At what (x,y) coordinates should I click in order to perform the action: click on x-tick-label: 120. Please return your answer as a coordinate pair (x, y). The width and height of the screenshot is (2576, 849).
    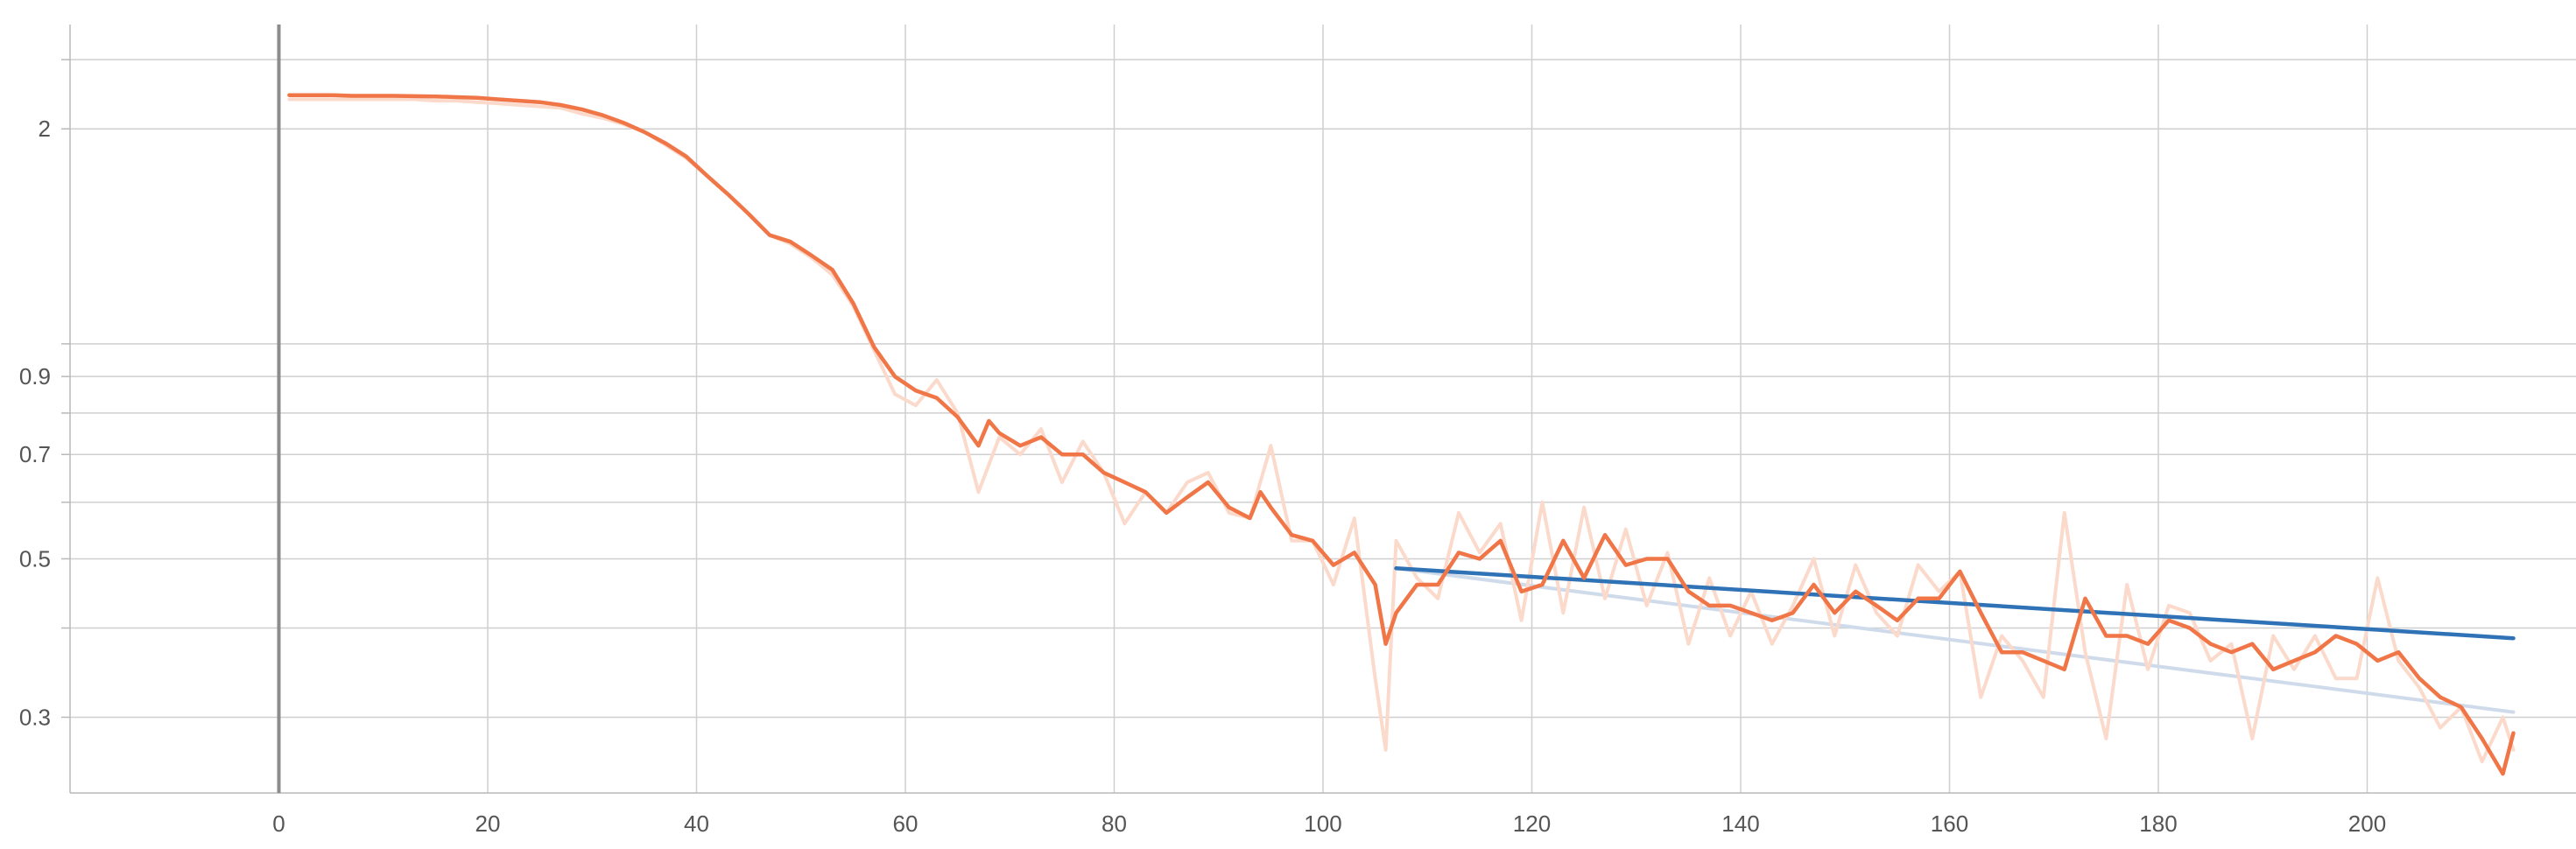
    Looking at the image, I should click on (1532, 823).